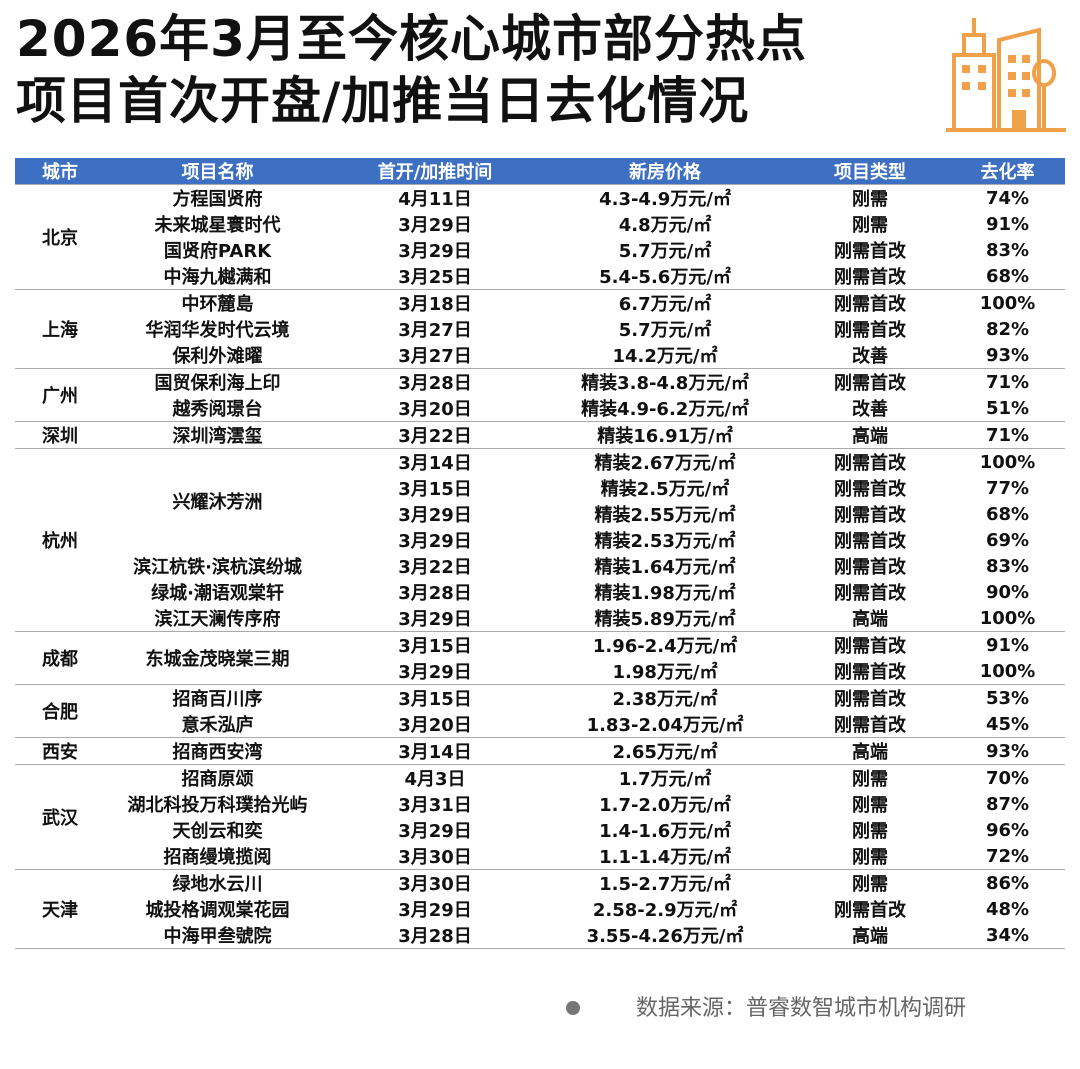 Image resolution: width=1080 pixels, height=1069 pixels. Describe the element at coordinates (1007, 408) in the screenshot. I see `rate-cell: 51%` at that location.